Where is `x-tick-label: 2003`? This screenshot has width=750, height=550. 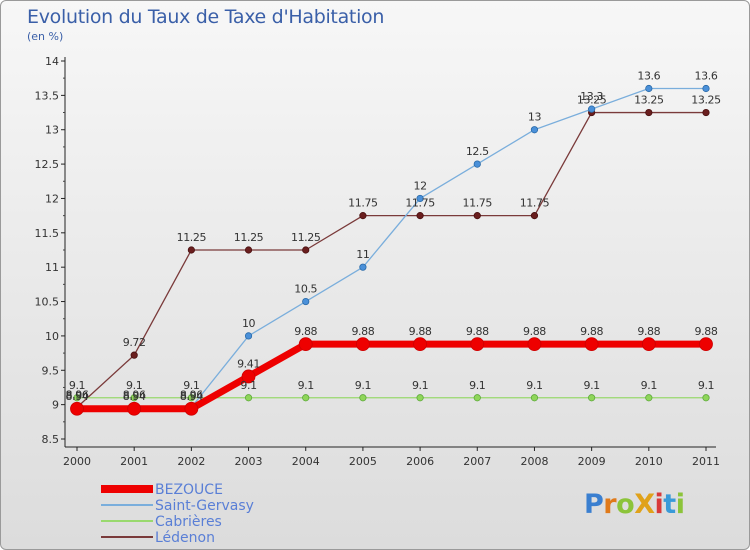
x-tick-label: 2003 is located at coordinates (249, 461).